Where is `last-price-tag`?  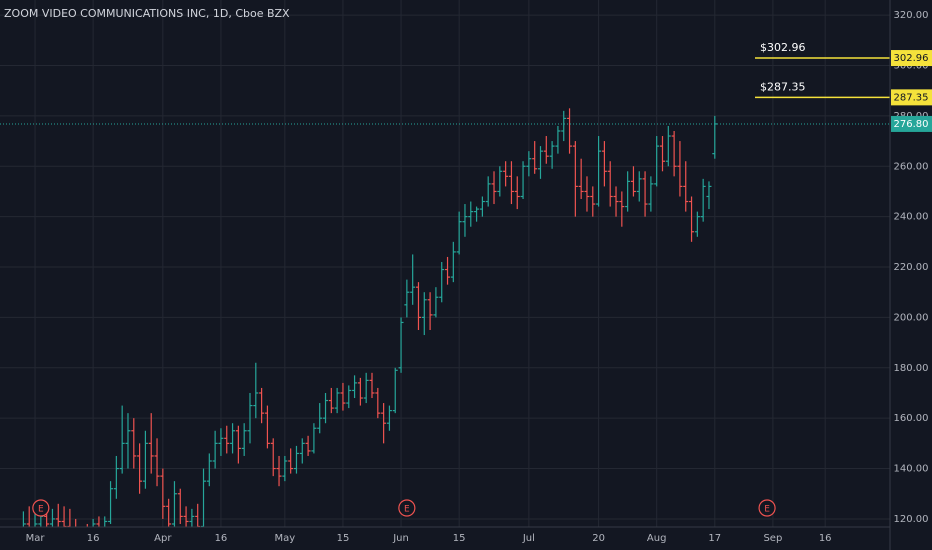 last-price-tag is located at coordinates (911, 123).